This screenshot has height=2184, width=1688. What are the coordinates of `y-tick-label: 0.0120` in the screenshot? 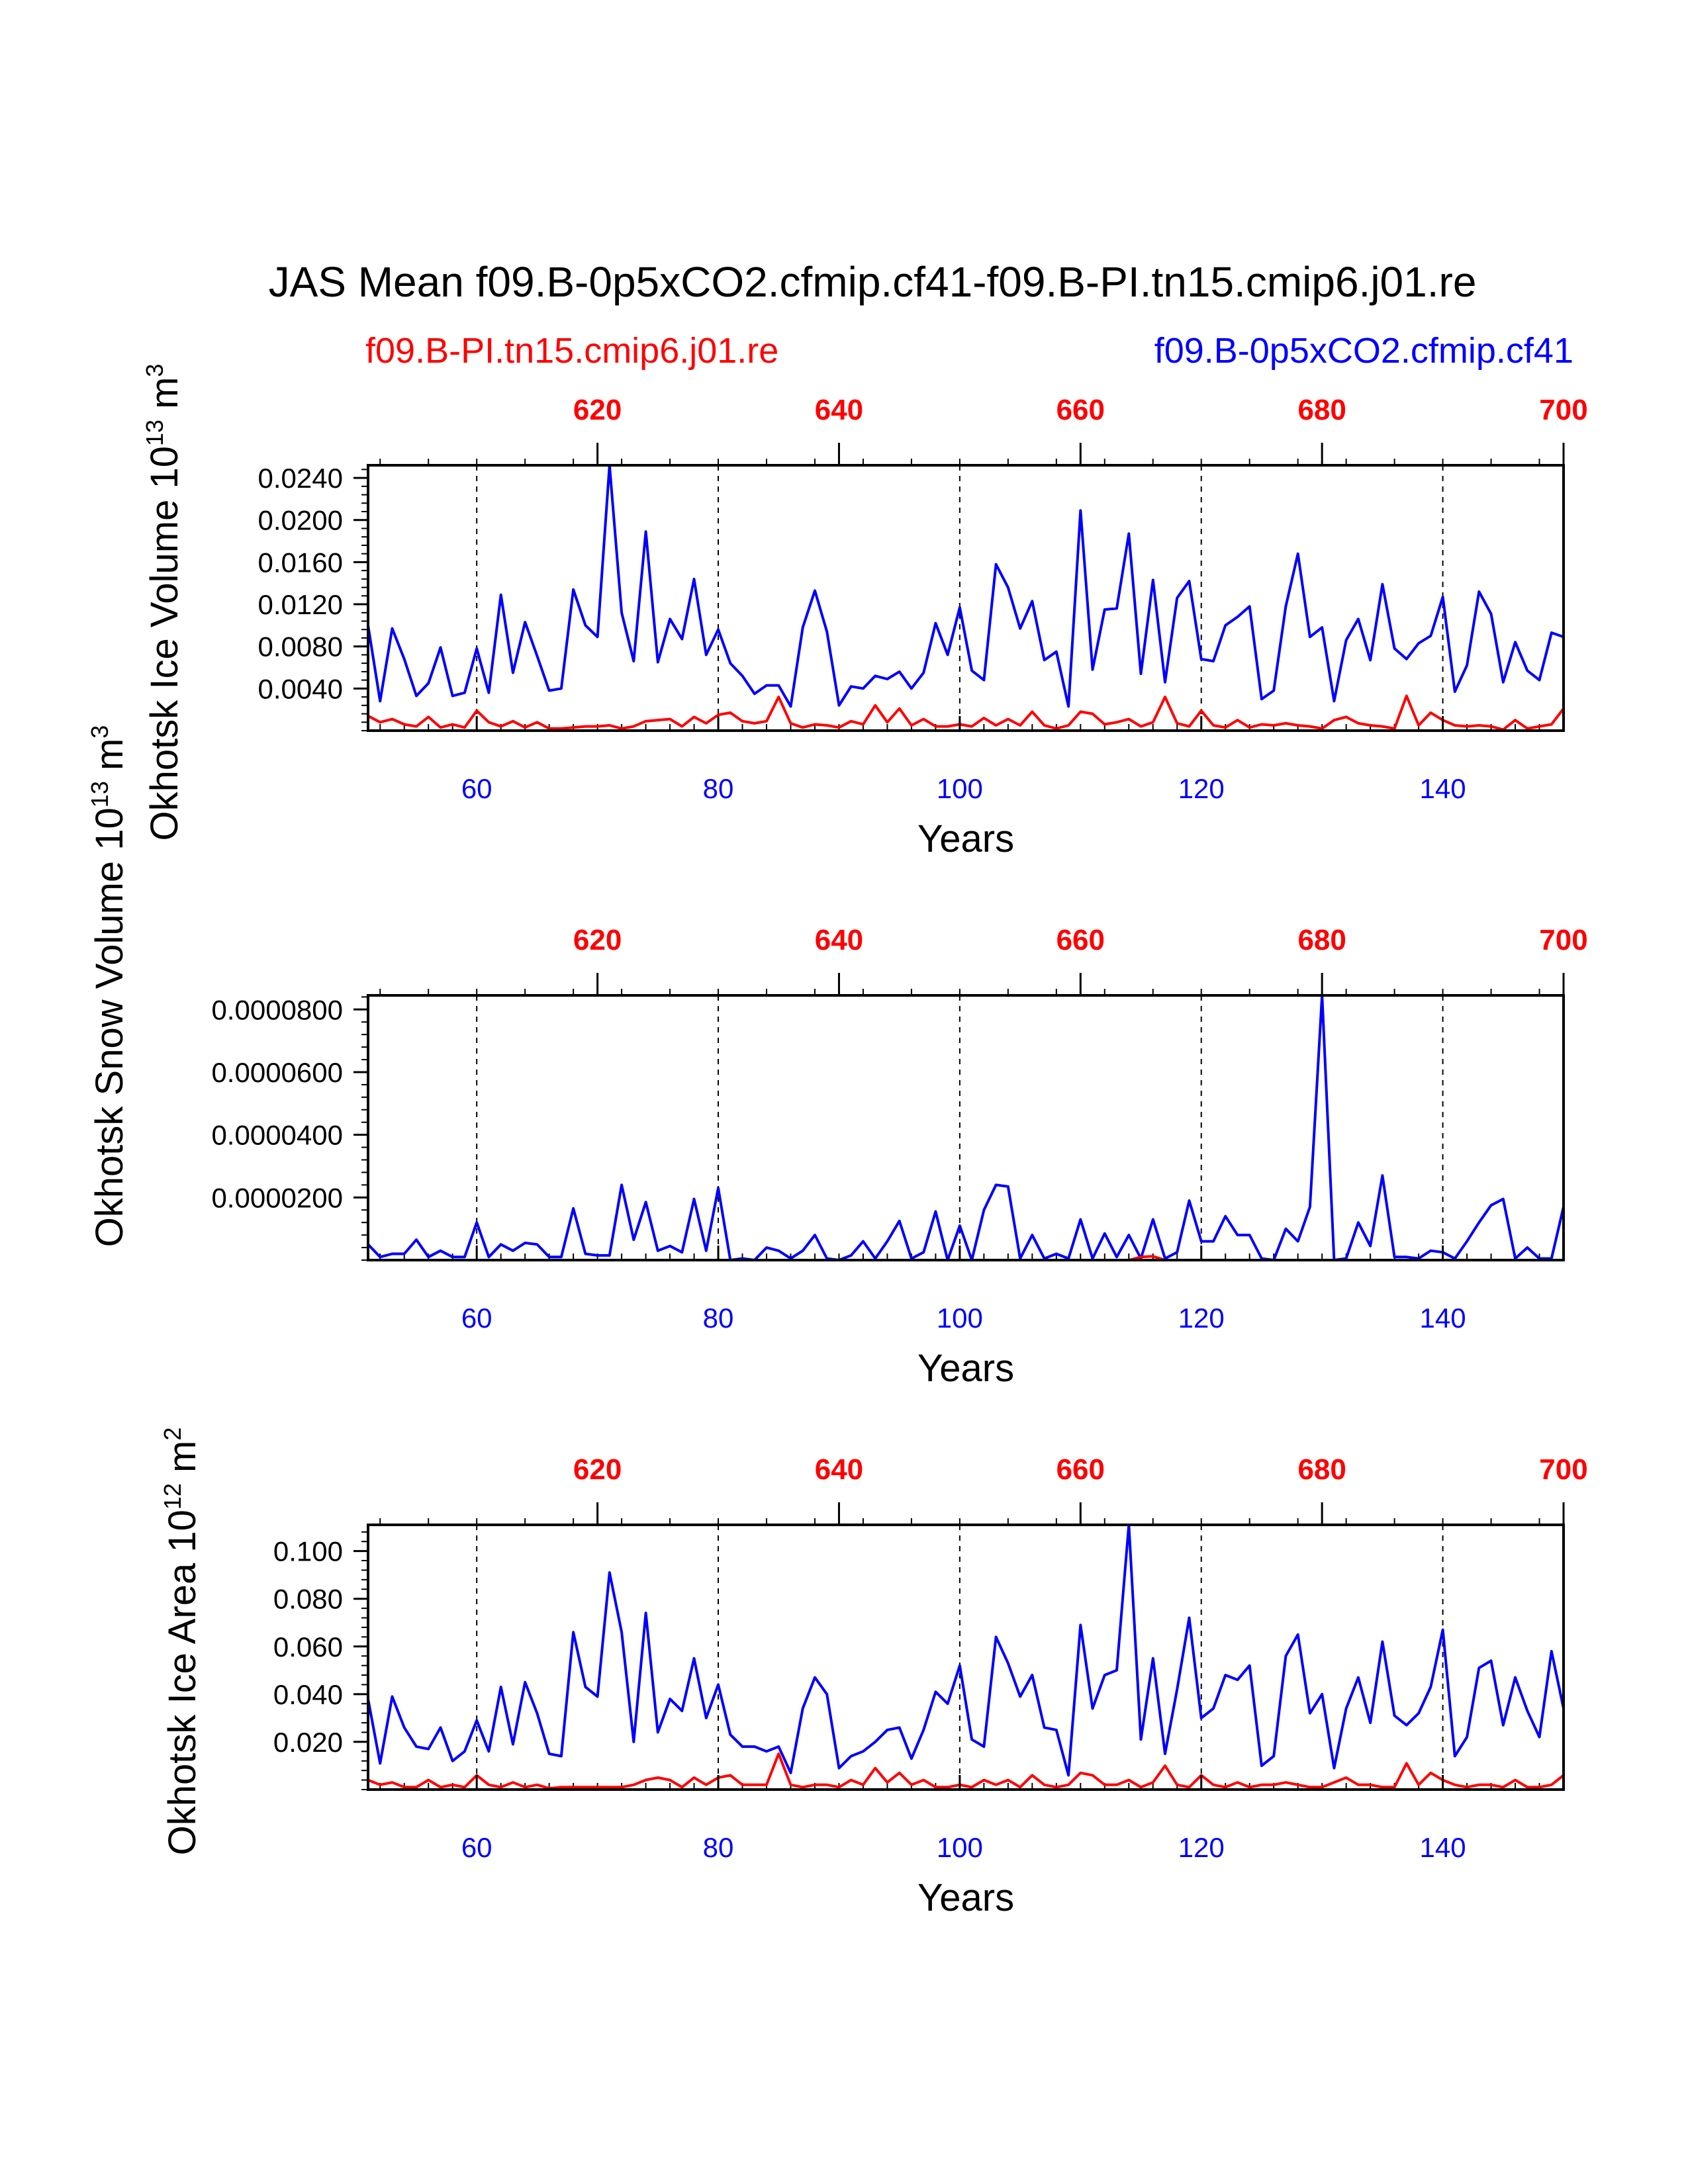 It's located at (300, 604).